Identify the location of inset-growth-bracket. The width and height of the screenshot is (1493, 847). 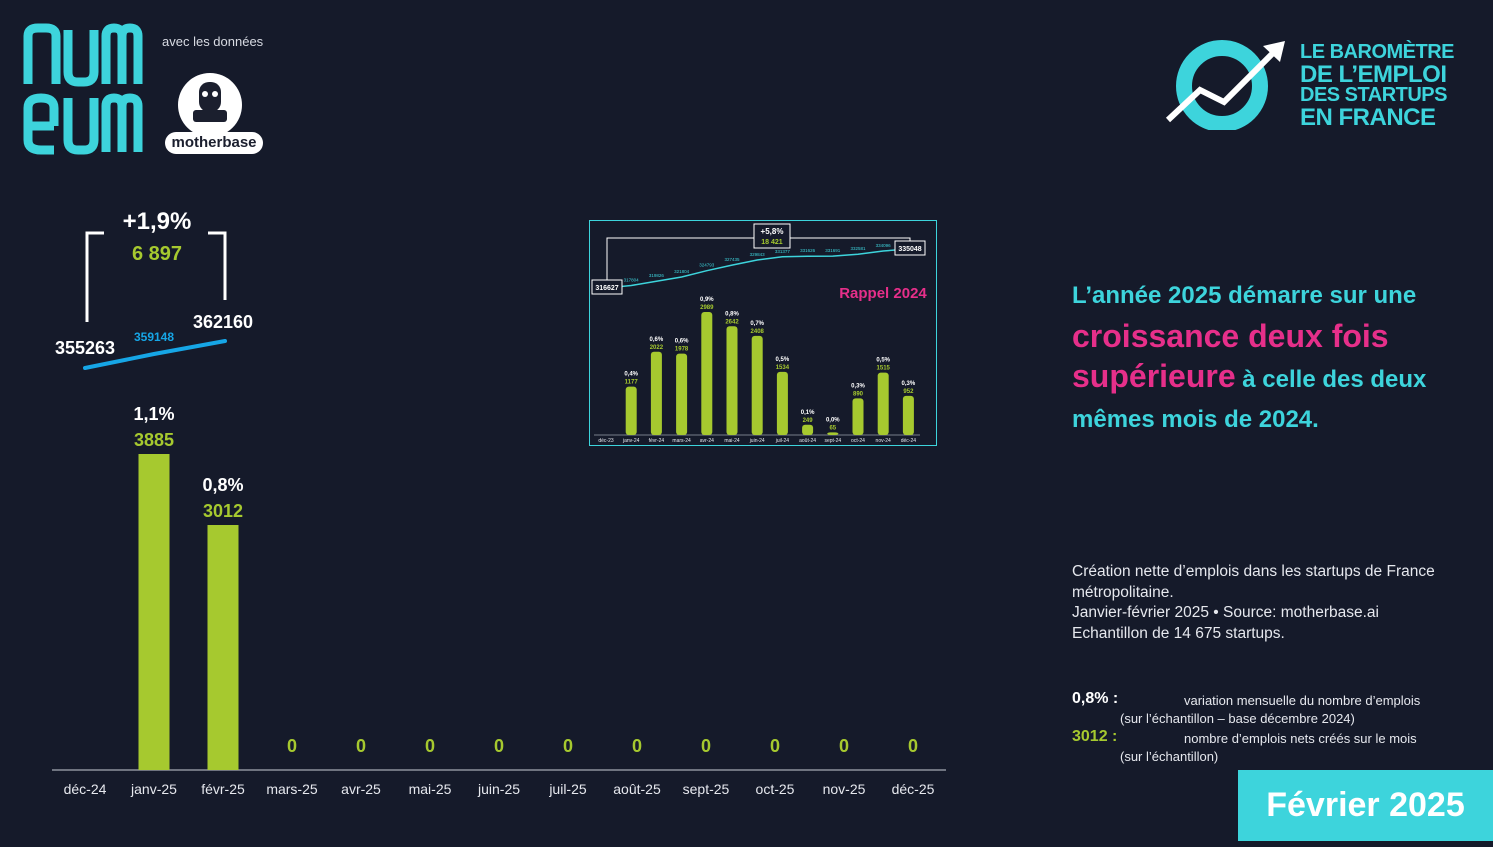
(758, 258).